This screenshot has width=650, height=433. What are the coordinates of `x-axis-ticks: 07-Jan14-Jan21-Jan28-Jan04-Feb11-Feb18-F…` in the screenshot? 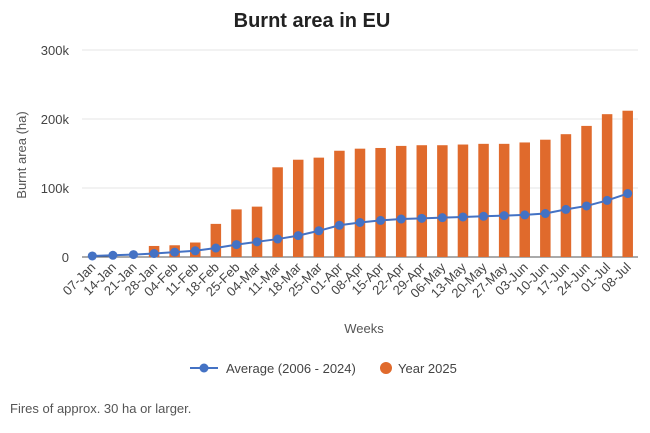 It's located at (347, 280).